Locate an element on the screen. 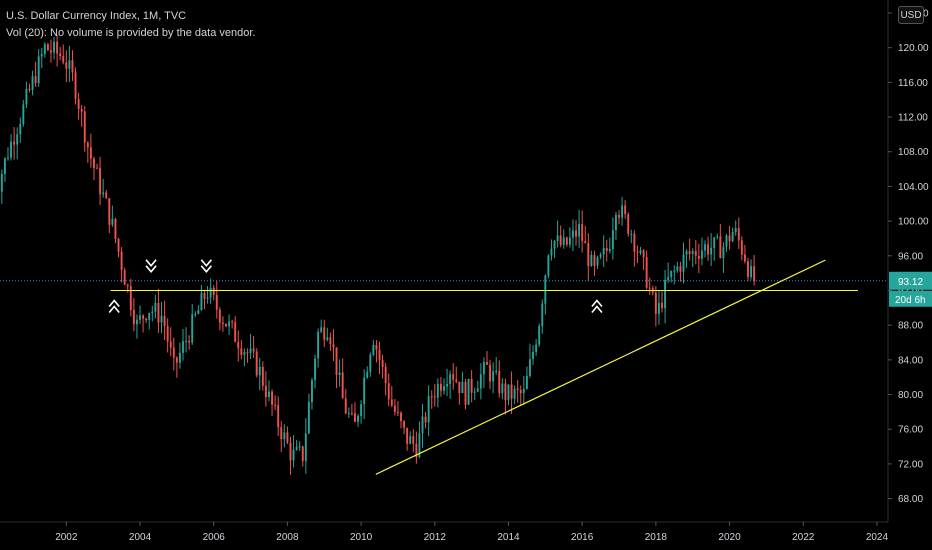 The image size is (932, 550). y-tick-label: 72.00 is located at coordinates (910, 464).